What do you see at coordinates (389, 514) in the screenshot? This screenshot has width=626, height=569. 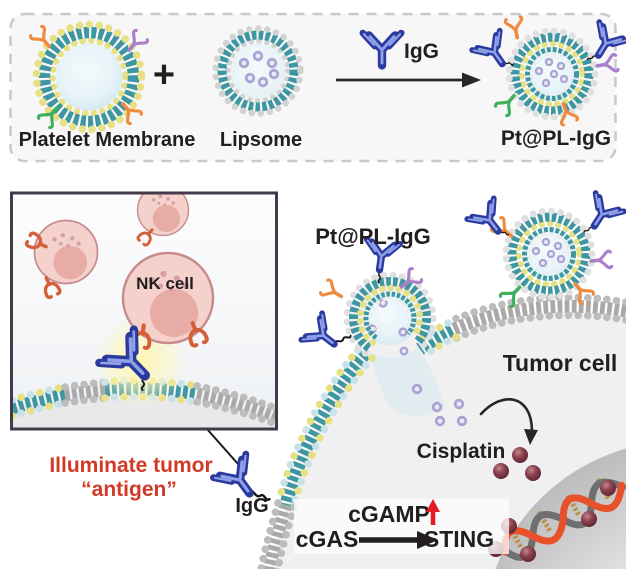 I see `cgamp-label: cGAMP` at bounding box center [389, 514].